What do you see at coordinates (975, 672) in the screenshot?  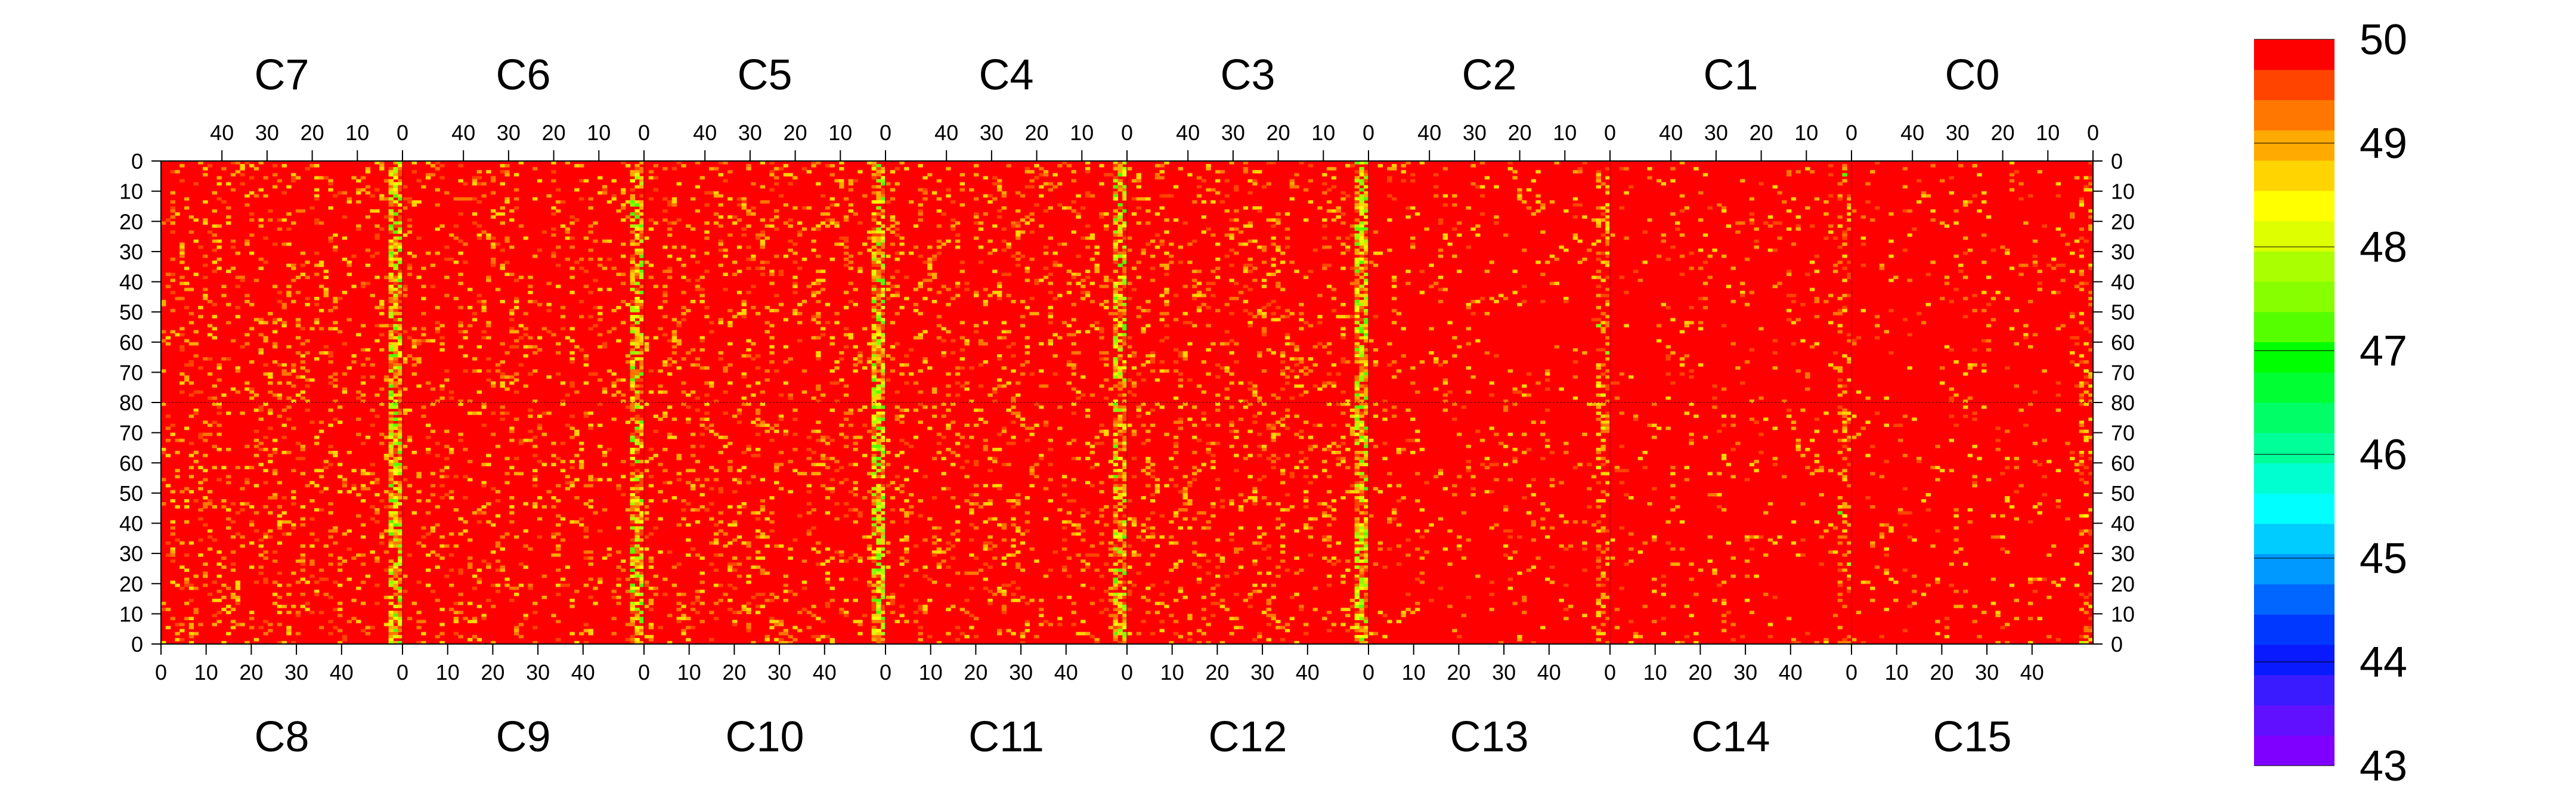 I see `x-tick-label-bottom: 20` at bounding box center [975, 672].